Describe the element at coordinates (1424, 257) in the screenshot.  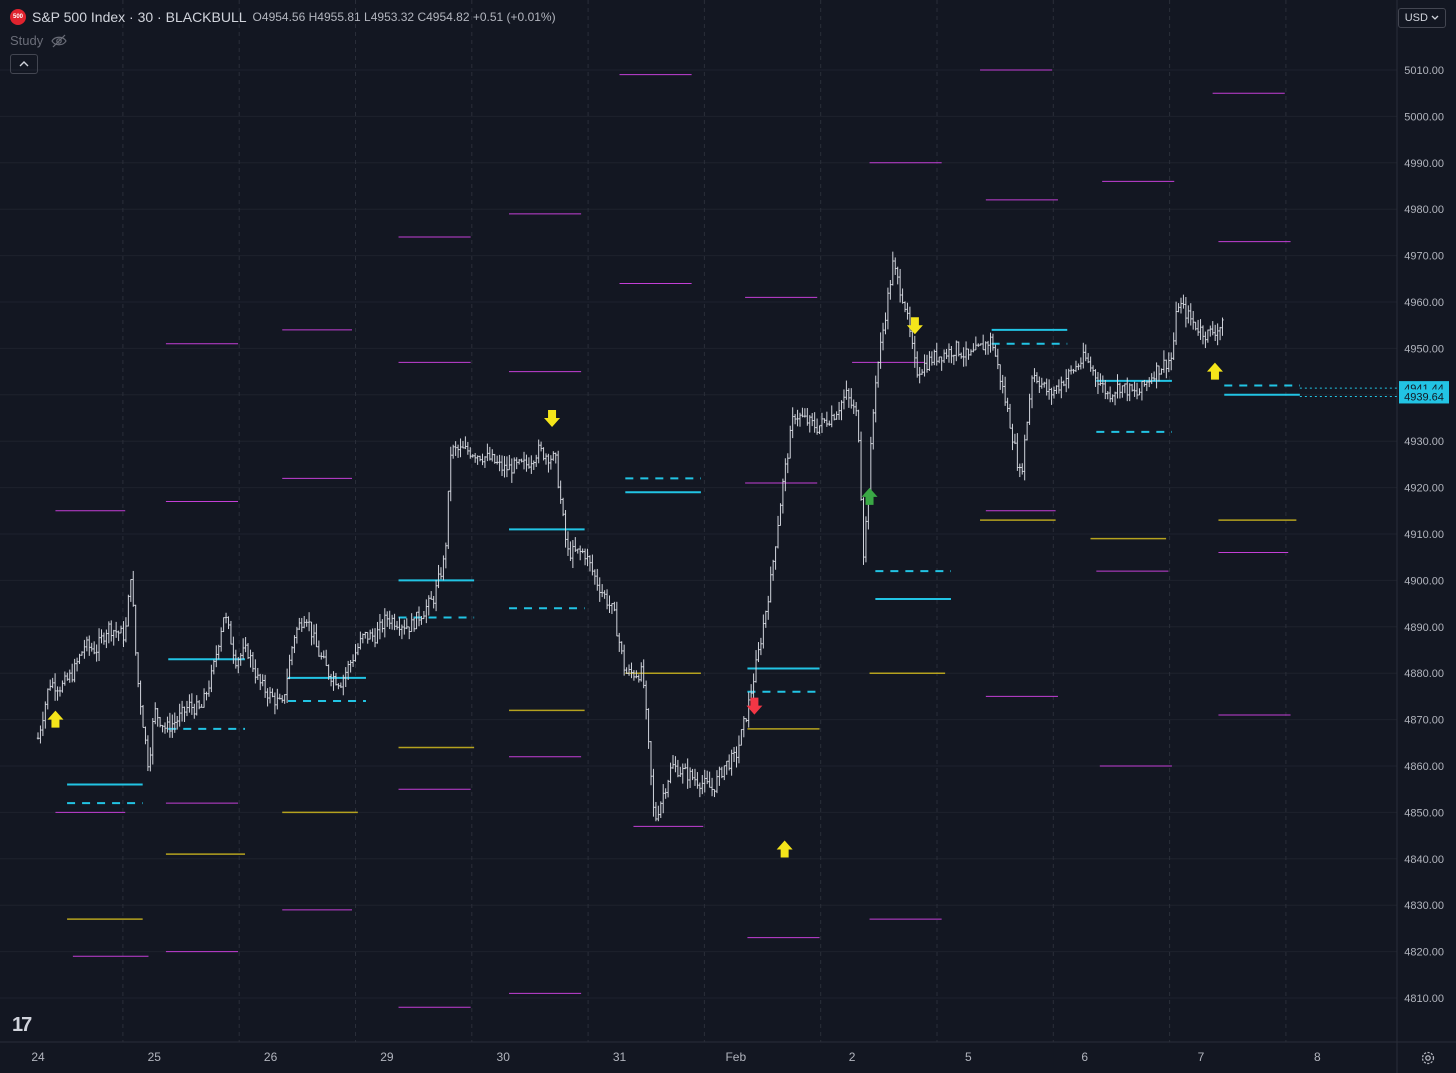
I see `y-tick-label: 4970.00` at that location.